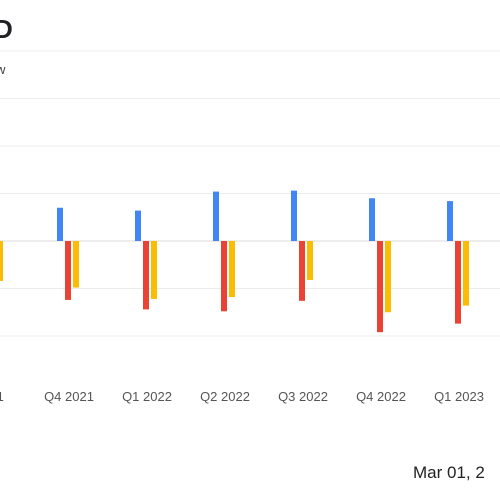  What do you see at coordinates (2, 396) in the screenshot?
I see `x-tick-label: 021` at bounding box center [2, 396].